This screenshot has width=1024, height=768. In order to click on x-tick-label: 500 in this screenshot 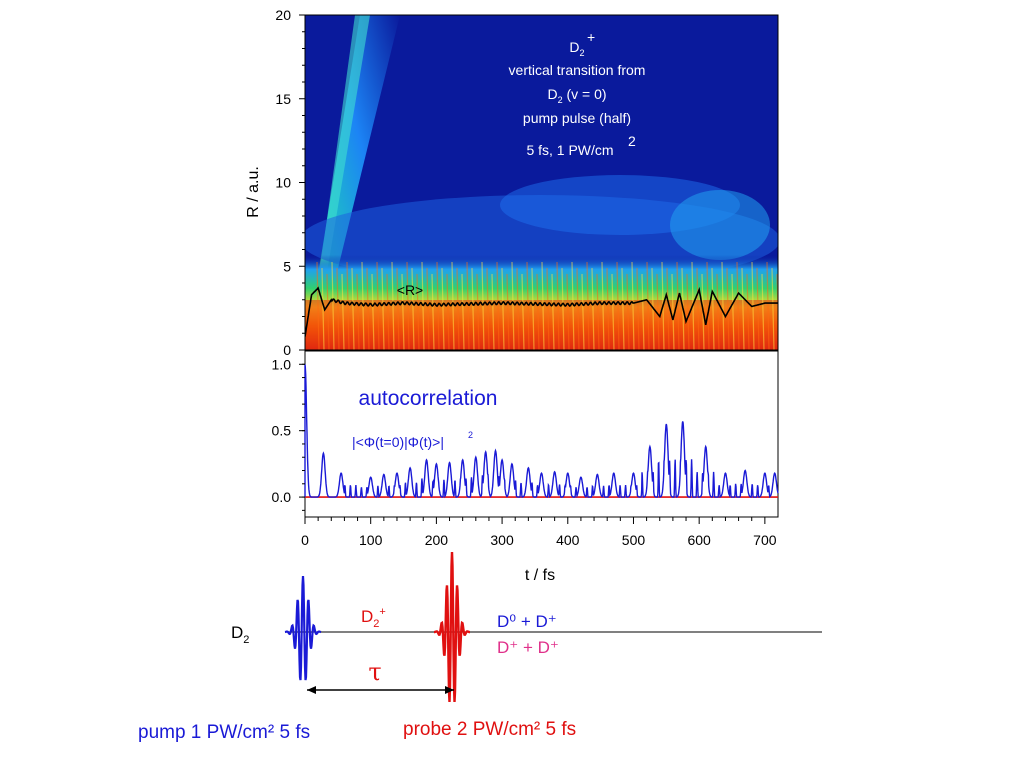, I will do `click(634, 540)`.